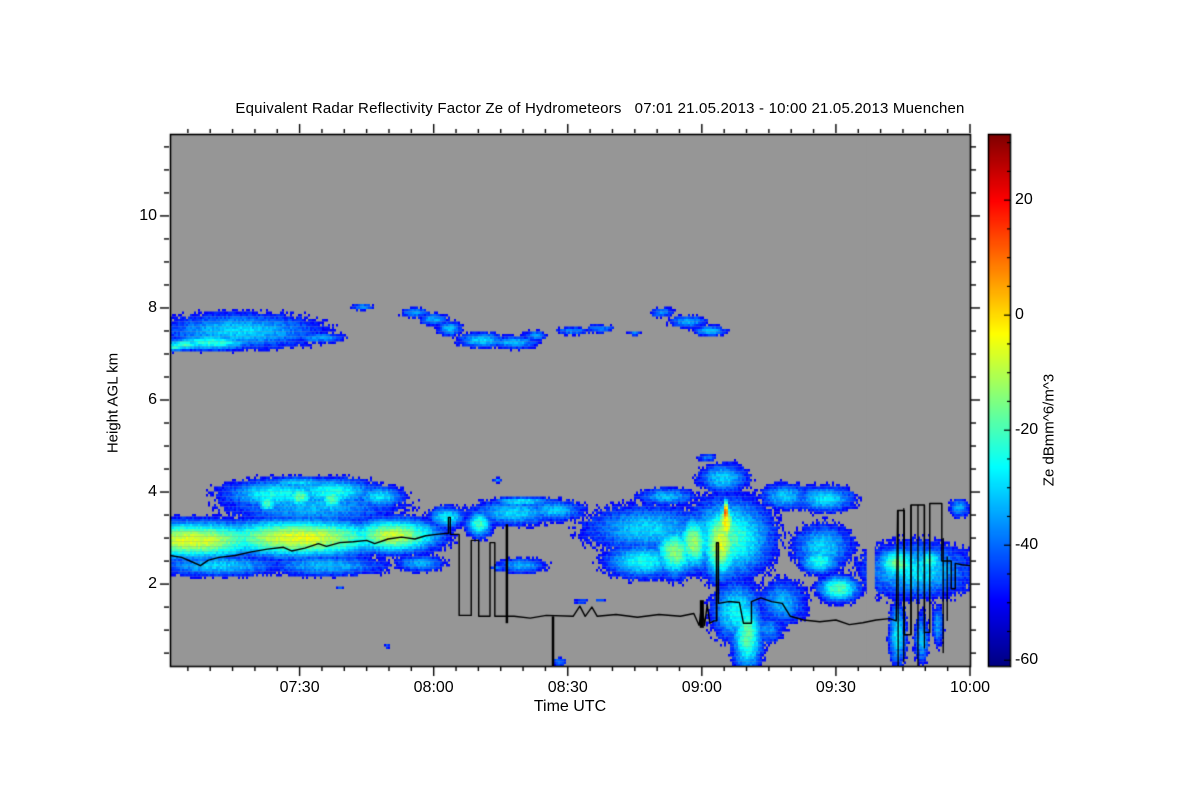  What do you see at coordinates (152, 399) in the screenshot?
I see `y-tick-label: 6` at bounding box center [152, 399].